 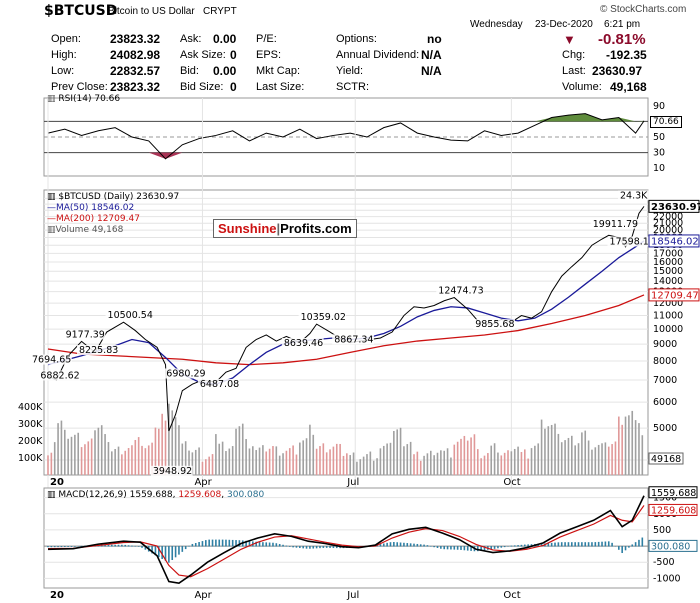 I want to click on price-annotation: 12474.73, so click(x=460, y=291).